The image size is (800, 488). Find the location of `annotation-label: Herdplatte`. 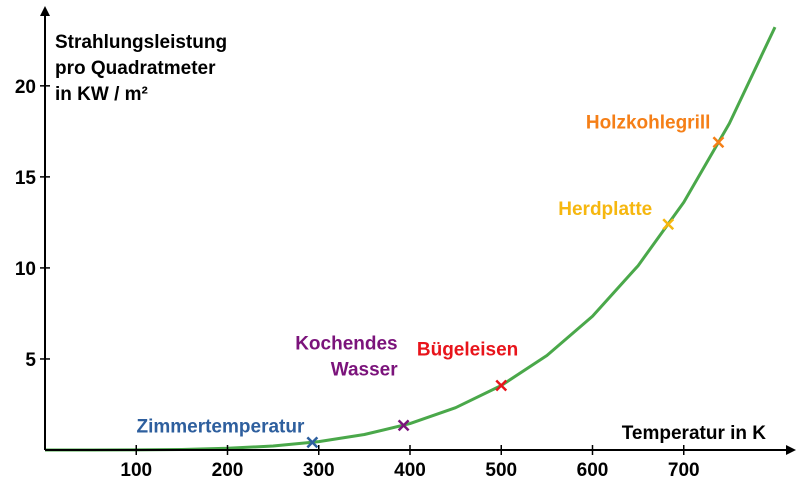

annotation-label: Herdplatte is located at coordinates (605, 209).